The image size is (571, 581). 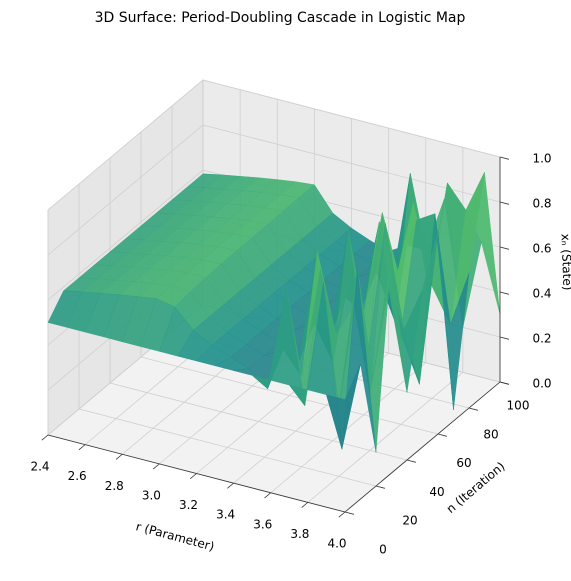 I want to click on z-tick-label: 0.6, so click(x=541, y=249).